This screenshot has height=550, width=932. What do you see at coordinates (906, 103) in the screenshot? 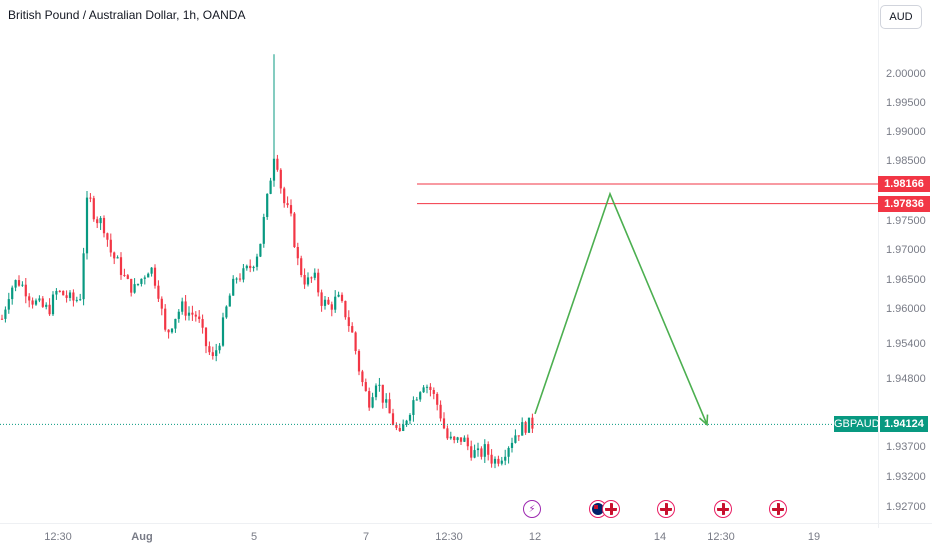
I see `y-axis-label: 1.99500` at bounding box center [906, 103].